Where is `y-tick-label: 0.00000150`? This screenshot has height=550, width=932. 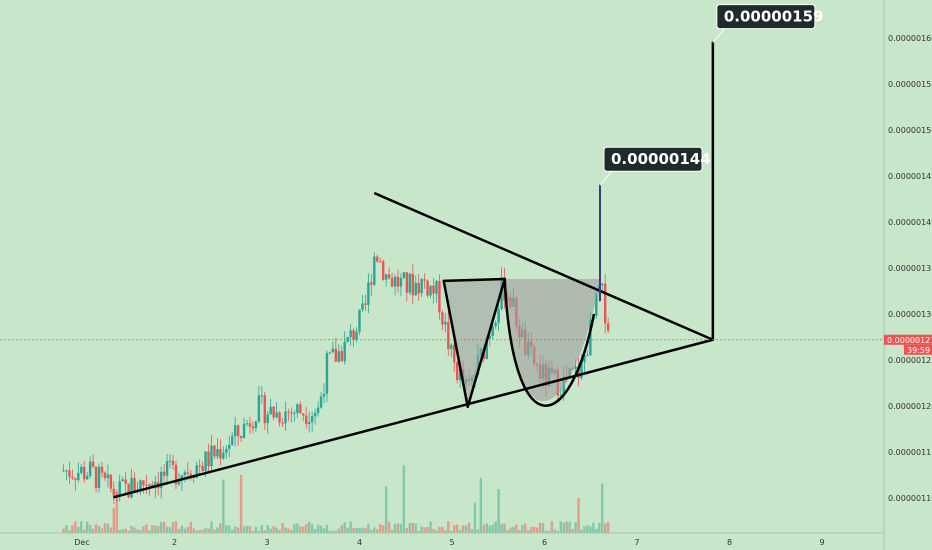 y-tick-label: 0.00000150 is located at coordinates (910, 130).